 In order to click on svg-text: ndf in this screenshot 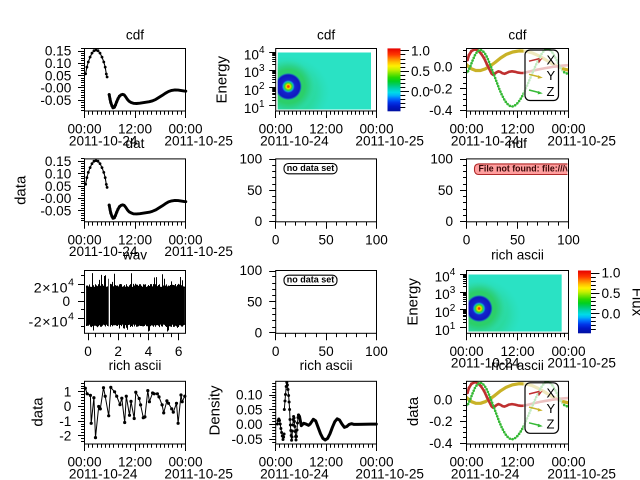, I will do `click(517, 143)`.